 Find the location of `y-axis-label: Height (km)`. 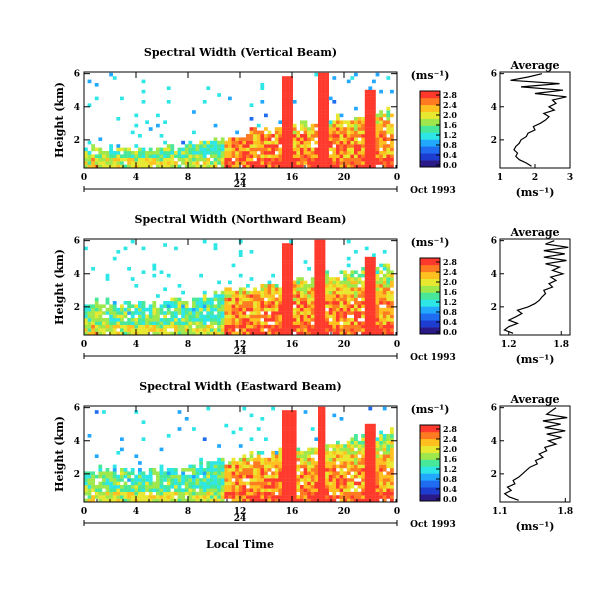

y-axis-label: Height (km) is located at coordinates (59, 287).